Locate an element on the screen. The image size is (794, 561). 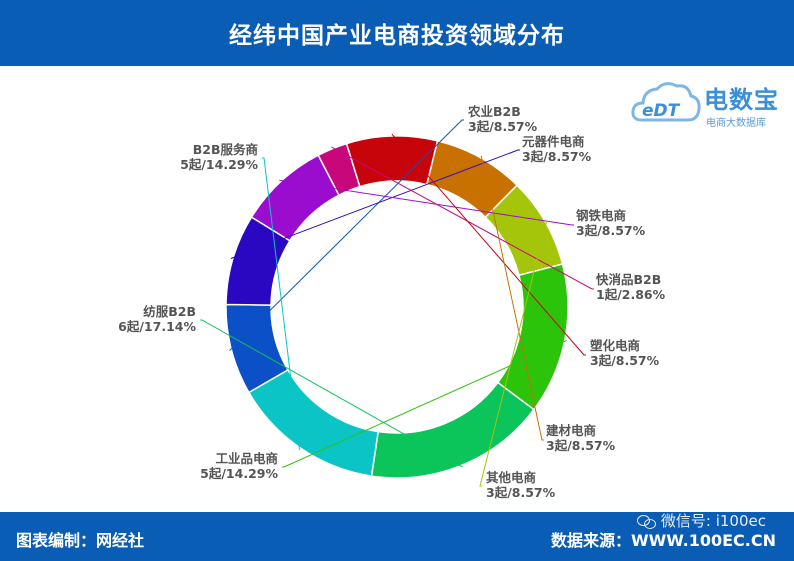
wechat-icon is located at coordinates (646, 521).